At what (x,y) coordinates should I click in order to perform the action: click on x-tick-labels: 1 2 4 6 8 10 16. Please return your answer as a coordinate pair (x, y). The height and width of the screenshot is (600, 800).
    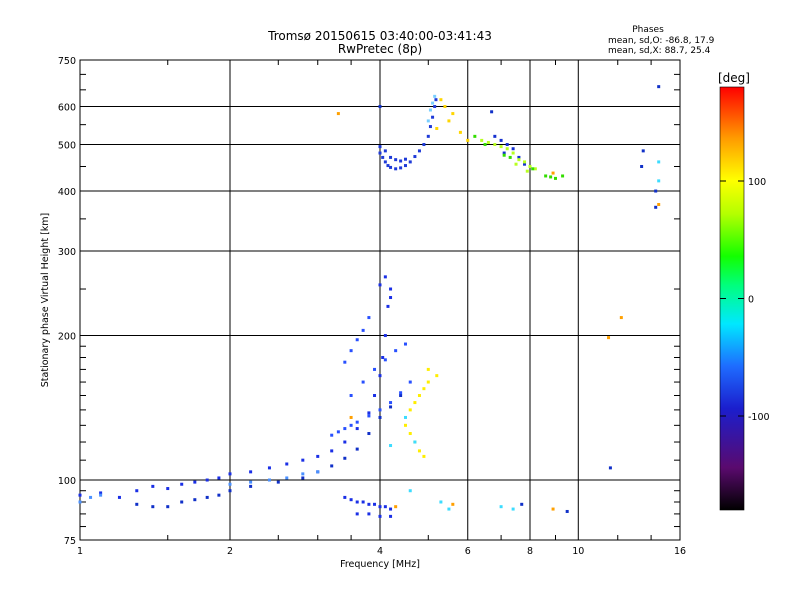
    Looking at the image, I should click on (381, 551).